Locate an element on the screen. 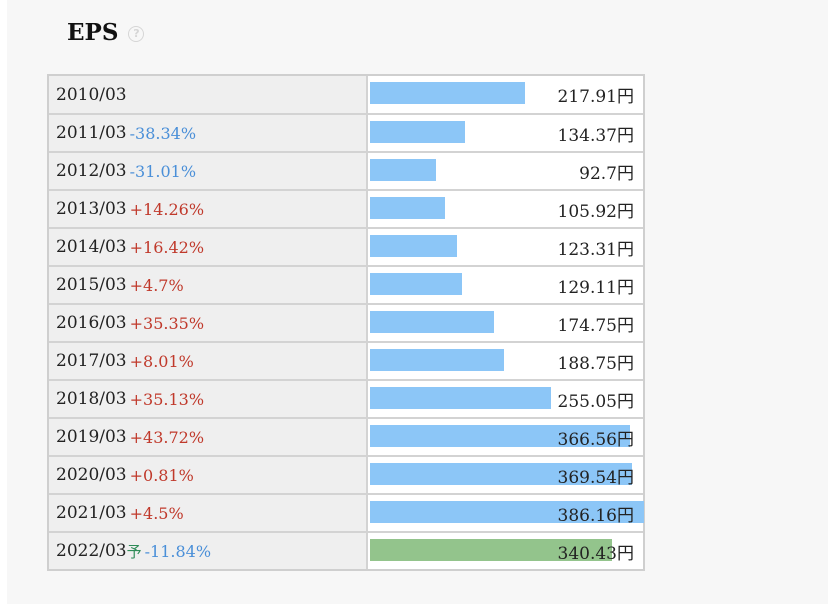  value-label: 92.7円 is located at coordinates (606, 173).